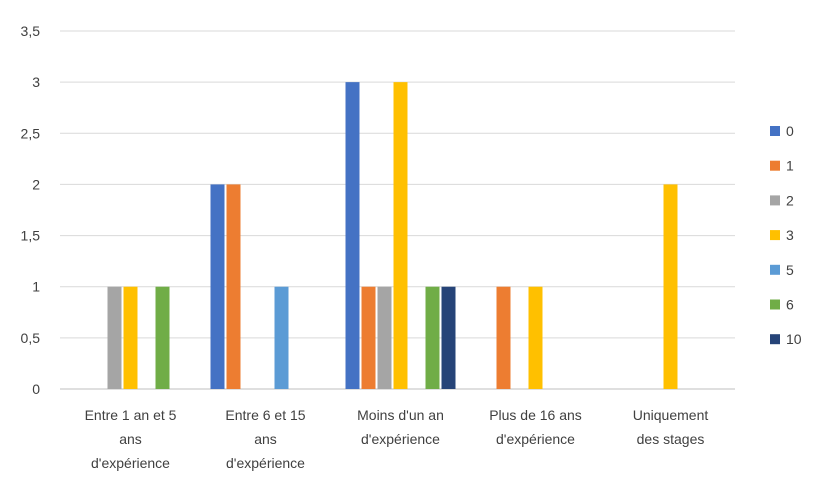 The height and width of the screenshot is (482, 820). What do you see at coordinates (31, 210) in the screenshot?
I see `y-axis-ticks: 0 0,5 1 1,5 2 2,5 3 3,5` at bounding box center [31, 210].